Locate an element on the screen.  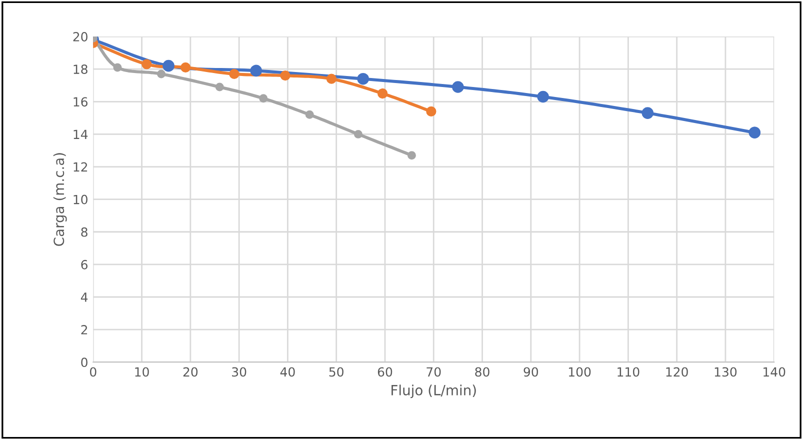
x-tick-label: 30 is located at coordinates (239, 372).